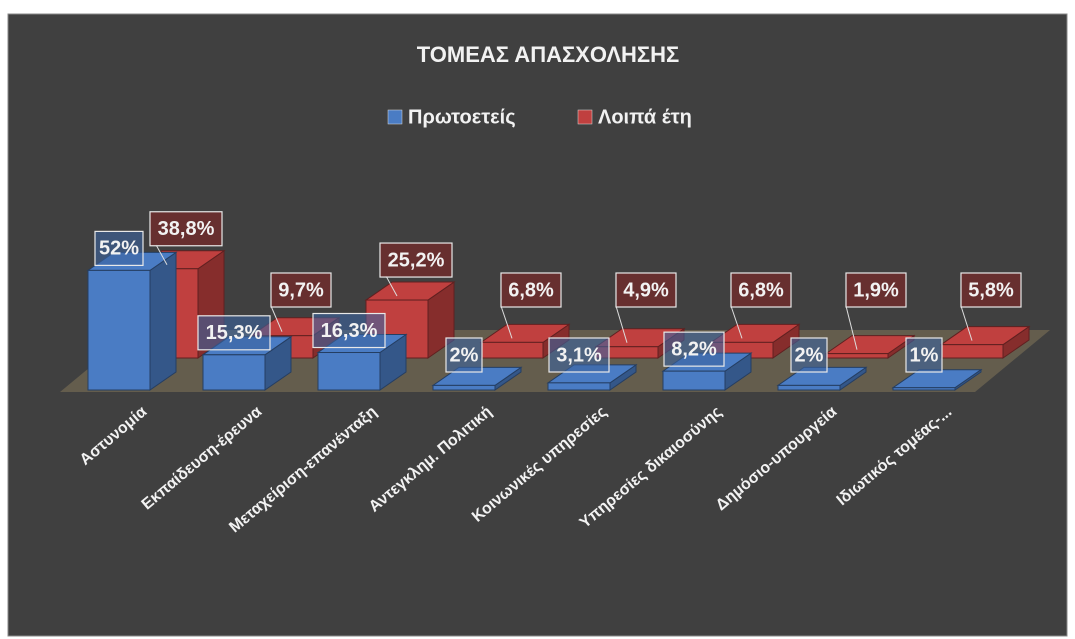 This screenshot has height=639, width=1075. Describe the element at coordinates (645, 117) in the screenshot. I see `legend-label: Λοιπά έτη` at that location.